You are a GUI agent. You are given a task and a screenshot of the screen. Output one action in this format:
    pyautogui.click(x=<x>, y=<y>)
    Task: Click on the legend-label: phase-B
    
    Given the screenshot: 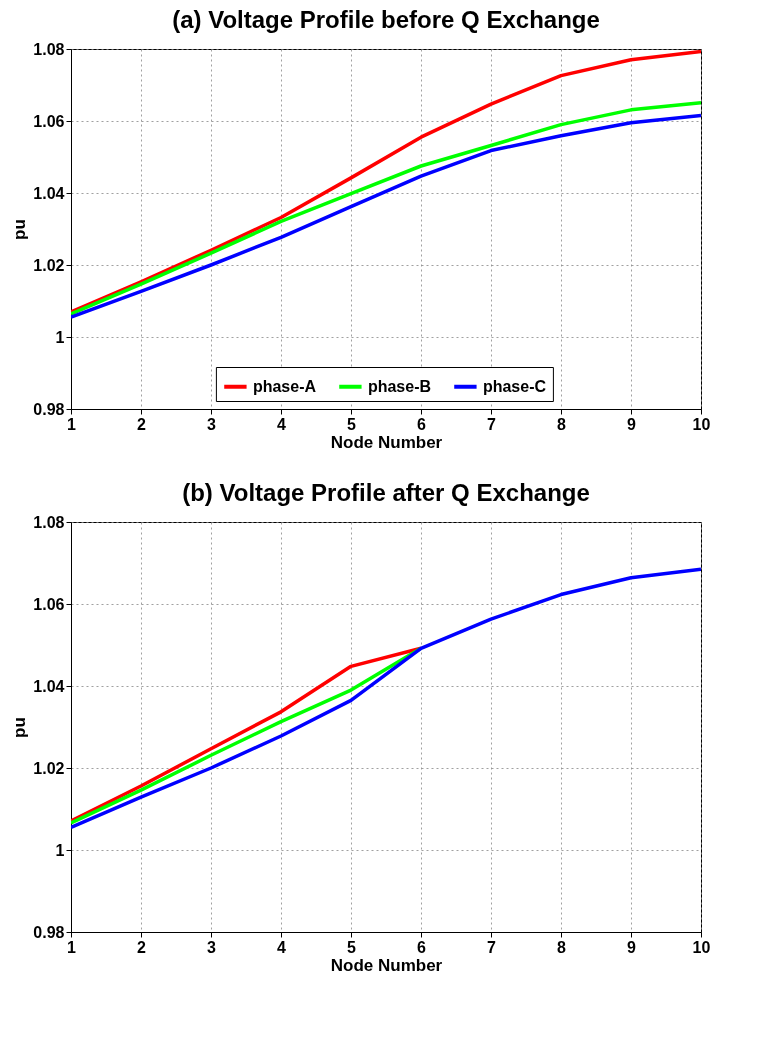 What is the action you would take?
    pyautogui.click(x=399, y=386)
    